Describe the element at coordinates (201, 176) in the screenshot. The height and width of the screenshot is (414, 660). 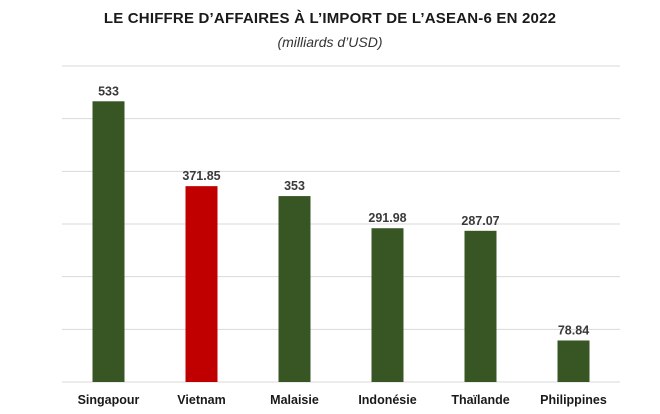
I see `value-label: 371.85` at that location.